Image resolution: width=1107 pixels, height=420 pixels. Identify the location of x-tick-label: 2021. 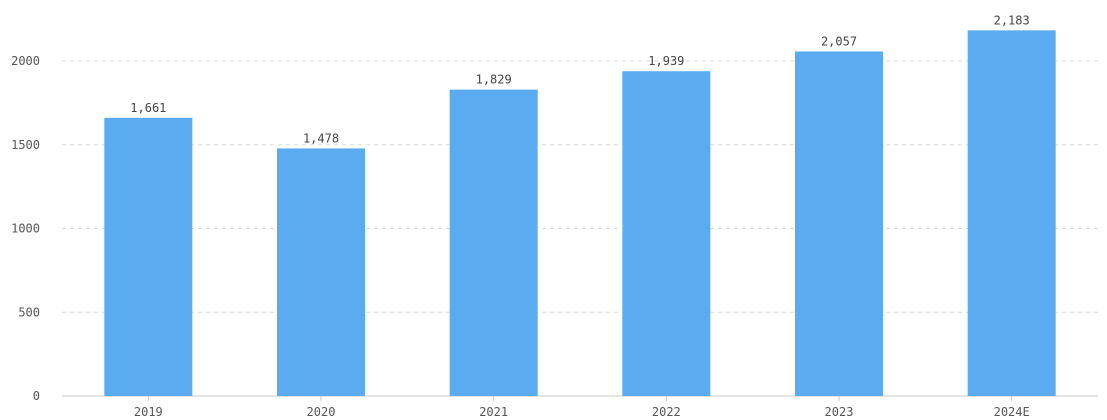
(493, 412).